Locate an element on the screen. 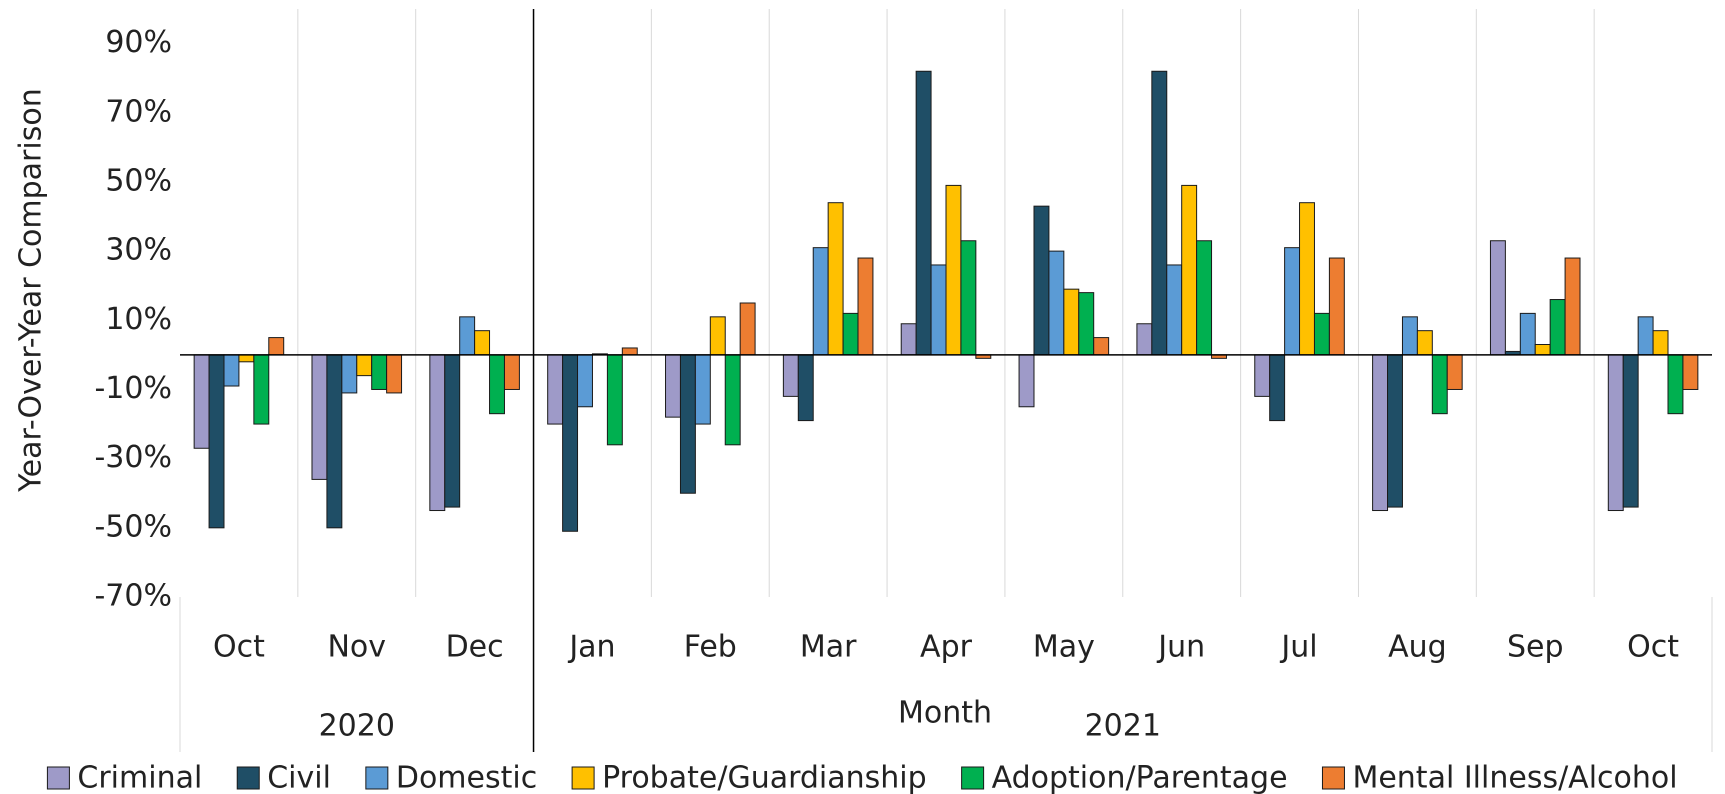  x-tick-label: Sep is located at coordinates (1535, 647).